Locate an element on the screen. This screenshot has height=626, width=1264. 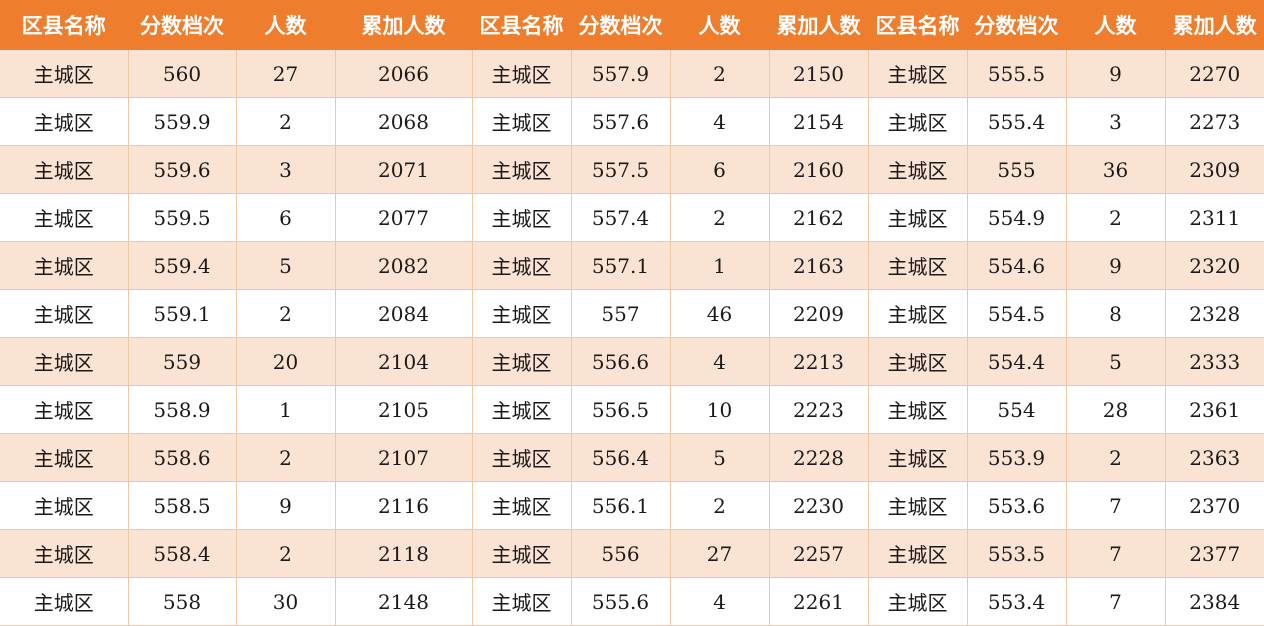
cumulative-cell: 2082 is located at coordinates (404, 265).